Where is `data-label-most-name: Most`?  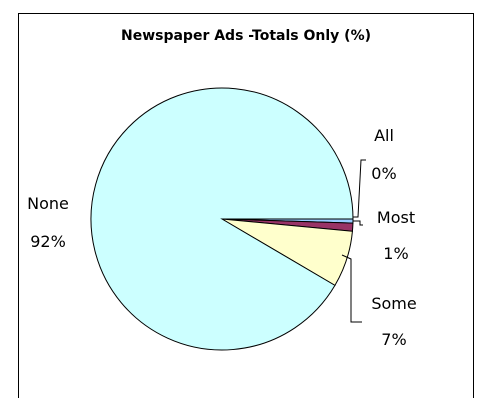
data-label-most-name: Most is located at coordinates (396, 217).